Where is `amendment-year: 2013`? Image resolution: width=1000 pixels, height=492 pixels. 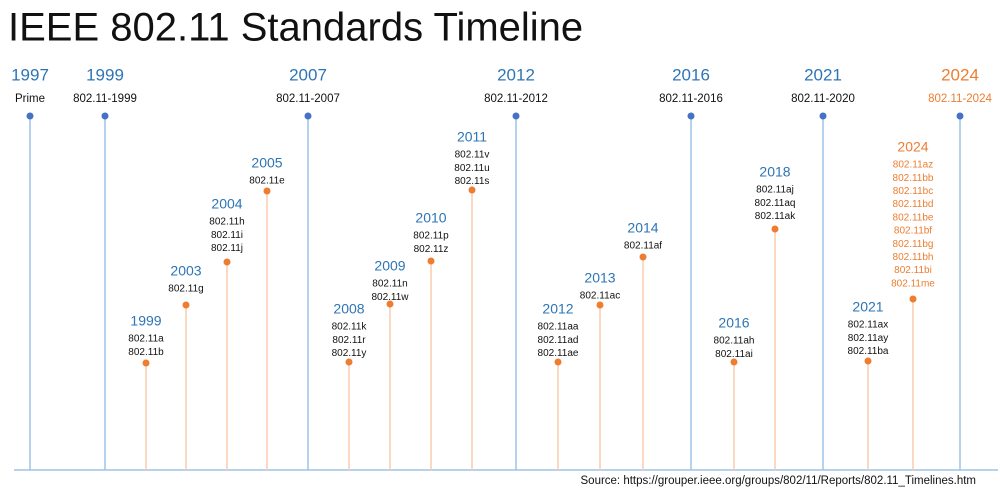
amendment-year: 2013 is located at coordinates (599, 278).